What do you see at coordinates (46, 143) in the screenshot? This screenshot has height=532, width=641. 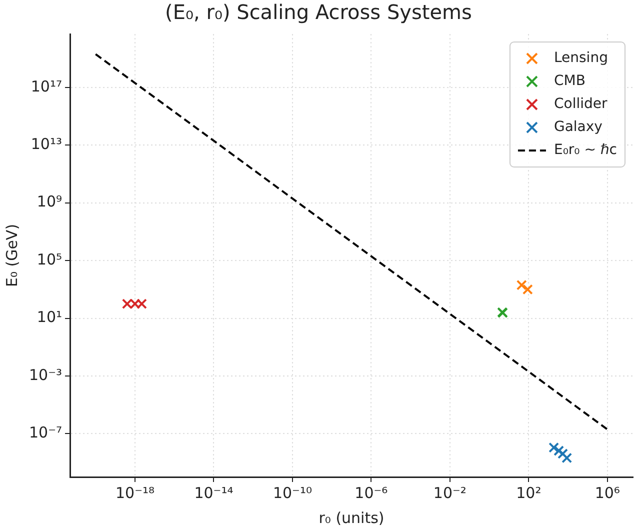 I see `y-tick-label: 10¹³` at bounding box center [46, 143].